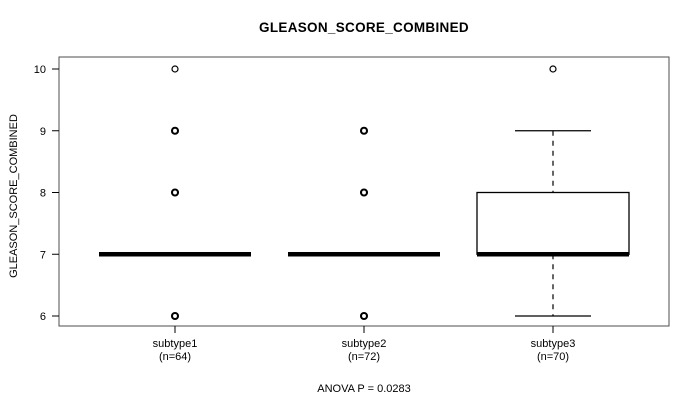 The height and width of the screenshot is (400, 700). What do you see at coordinates (553, 223) in the screenshot?
I see `iqr-box` at bounding box center [553, 223].